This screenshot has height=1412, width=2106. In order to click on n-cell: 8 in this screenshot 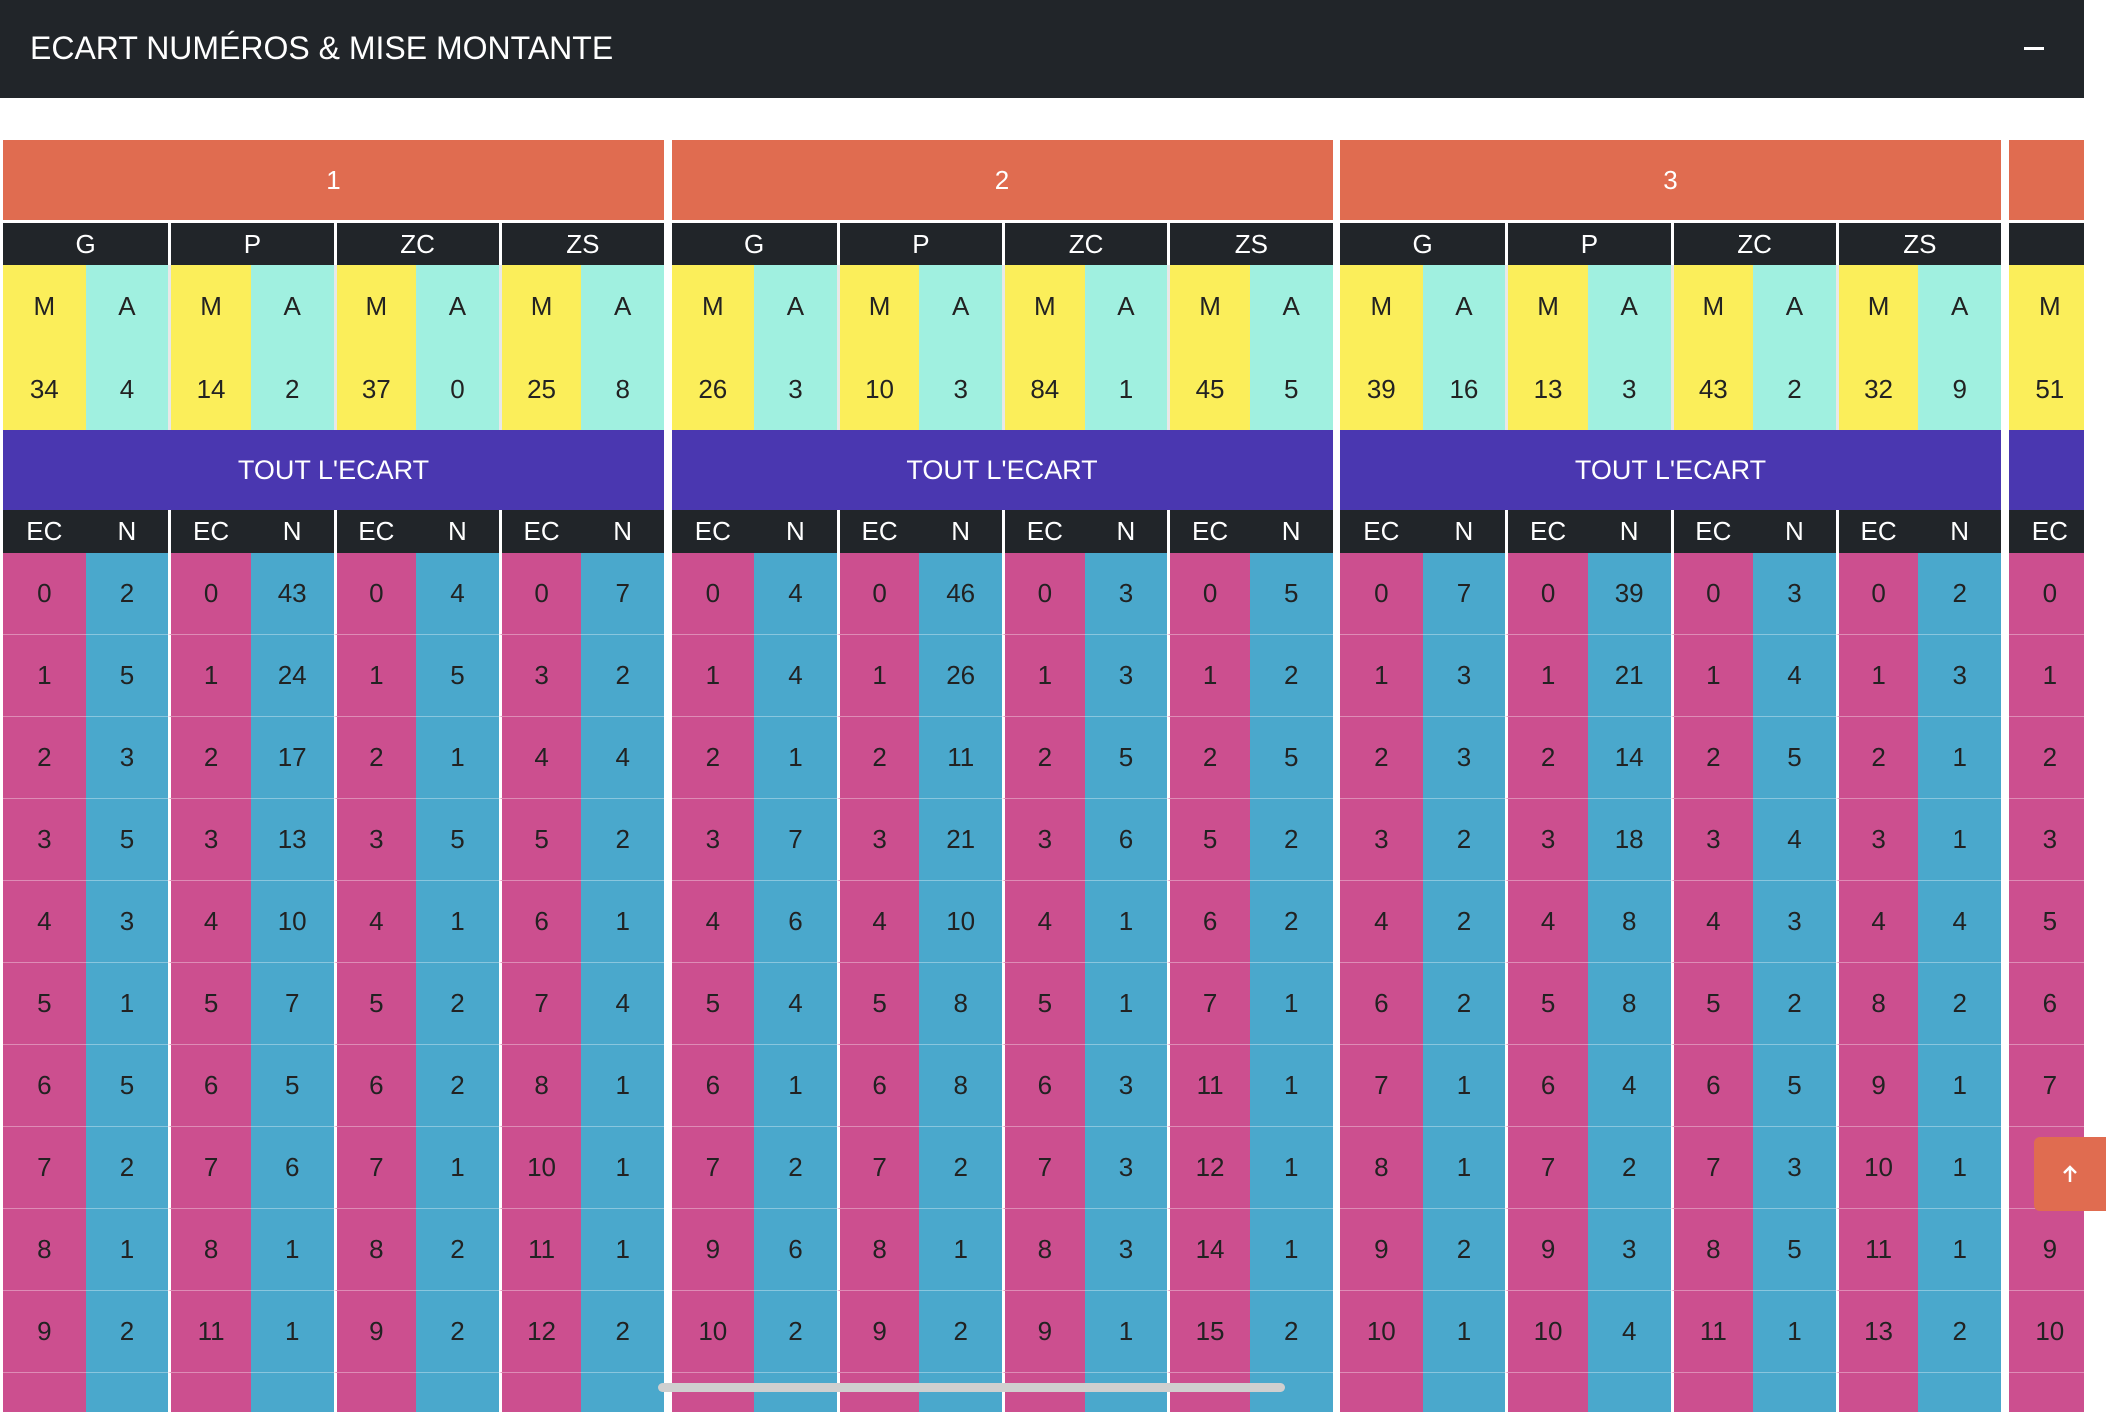, I will do `click(960, 1004)`.